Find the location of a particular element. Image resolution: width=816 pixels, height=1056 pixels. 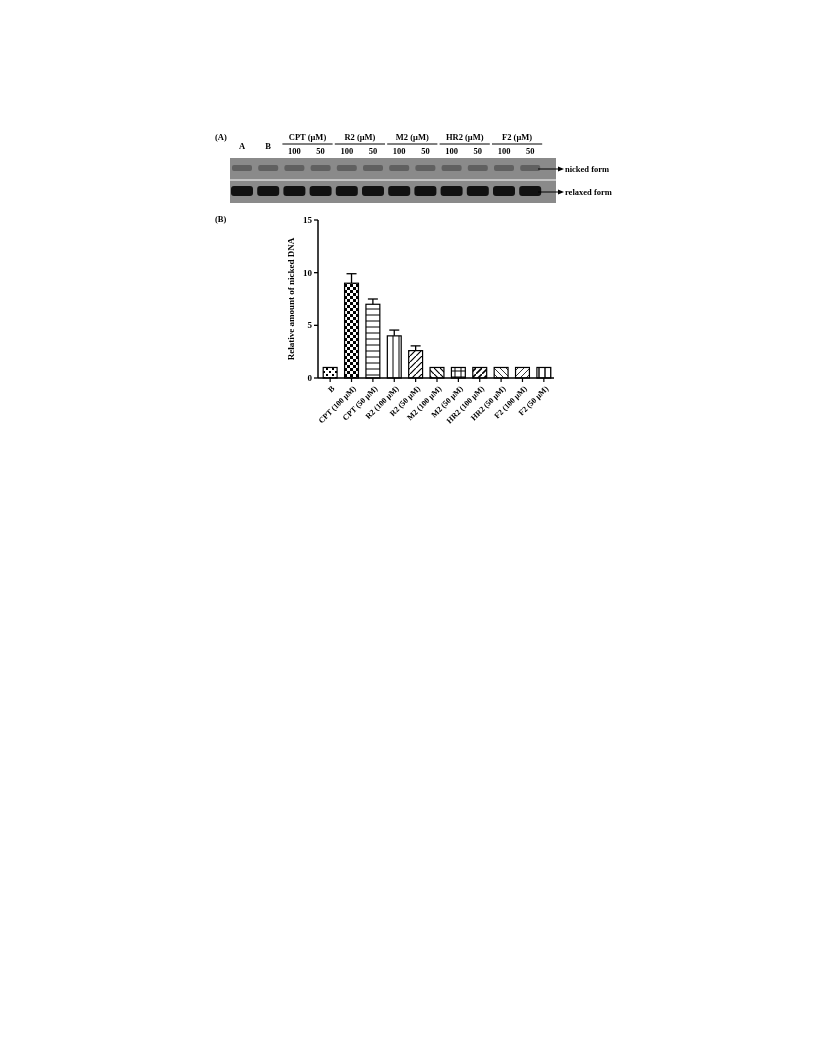

text: HR2 (μM) is located at coordinates (464, 137).